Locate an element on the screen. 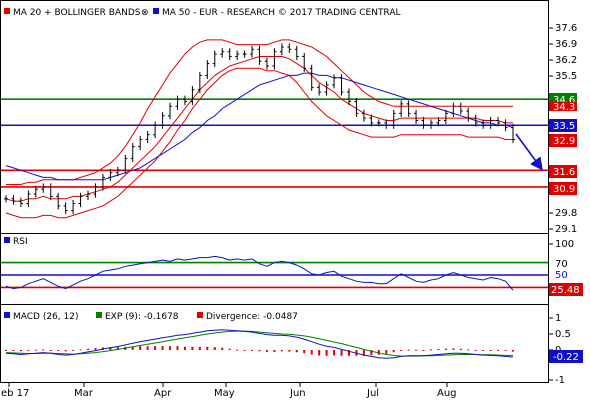 Image resolution: width=590 pixels, height=404 pixels. level-label-31.6: 31.6 is located at coordinates (563, 171).